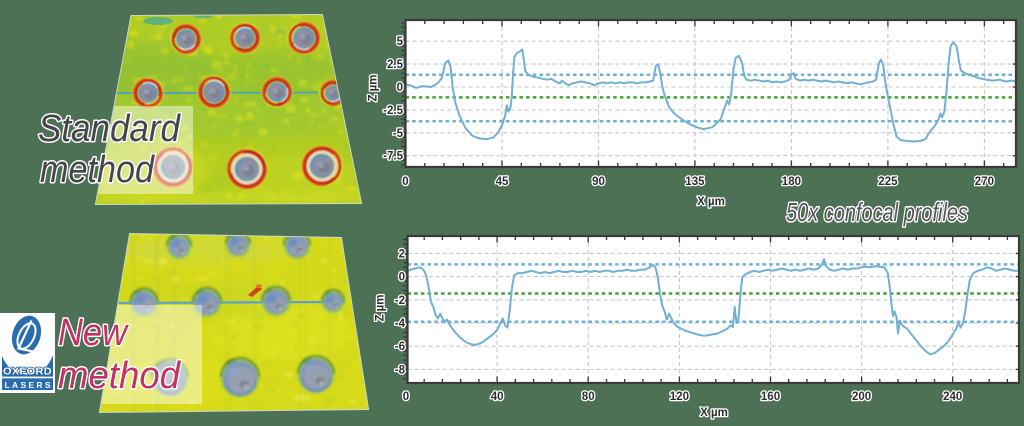 This screenshot has height=426, width=1024. Describe the element at coordinates (395, 65) in the screenshot. I see `svg-text: 2.5` at that location.